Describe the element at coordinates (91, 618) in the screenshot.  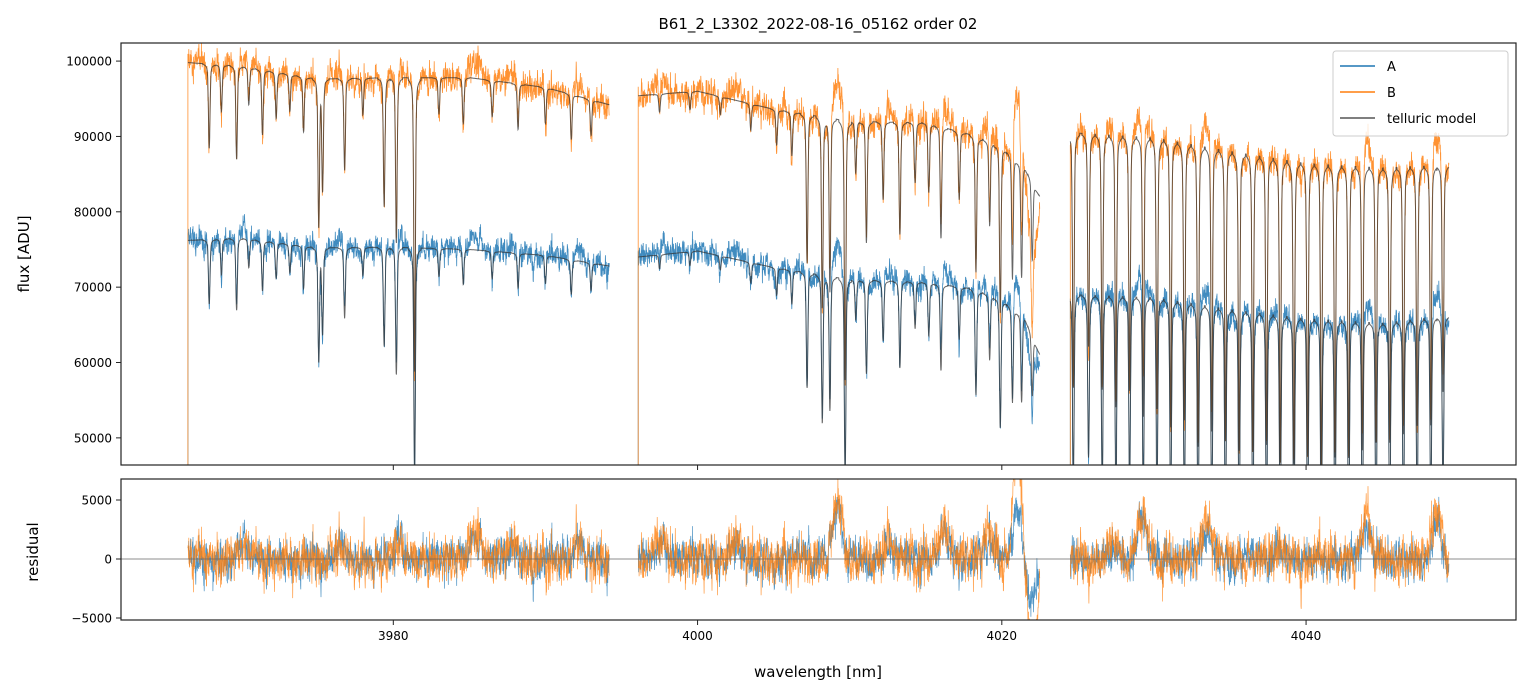
I see `y-tick-label: −5000` at that location.